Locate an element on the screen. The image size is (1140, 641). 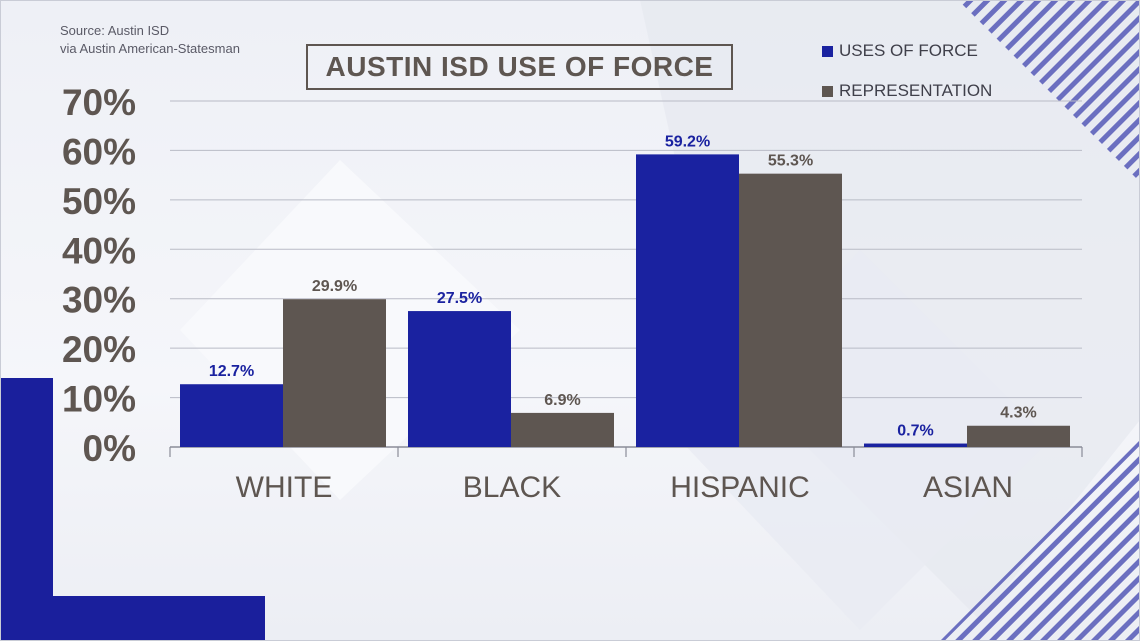
source-line-1: Source: Austin ISD is located at coordinates (115, 30).